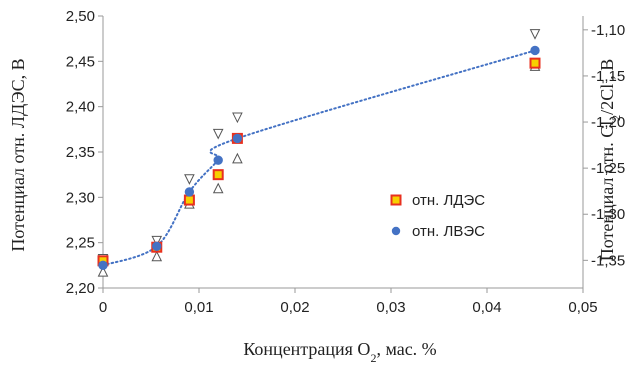  I want to click on y-axis-label-right-sub: 2, so click(616, 118).